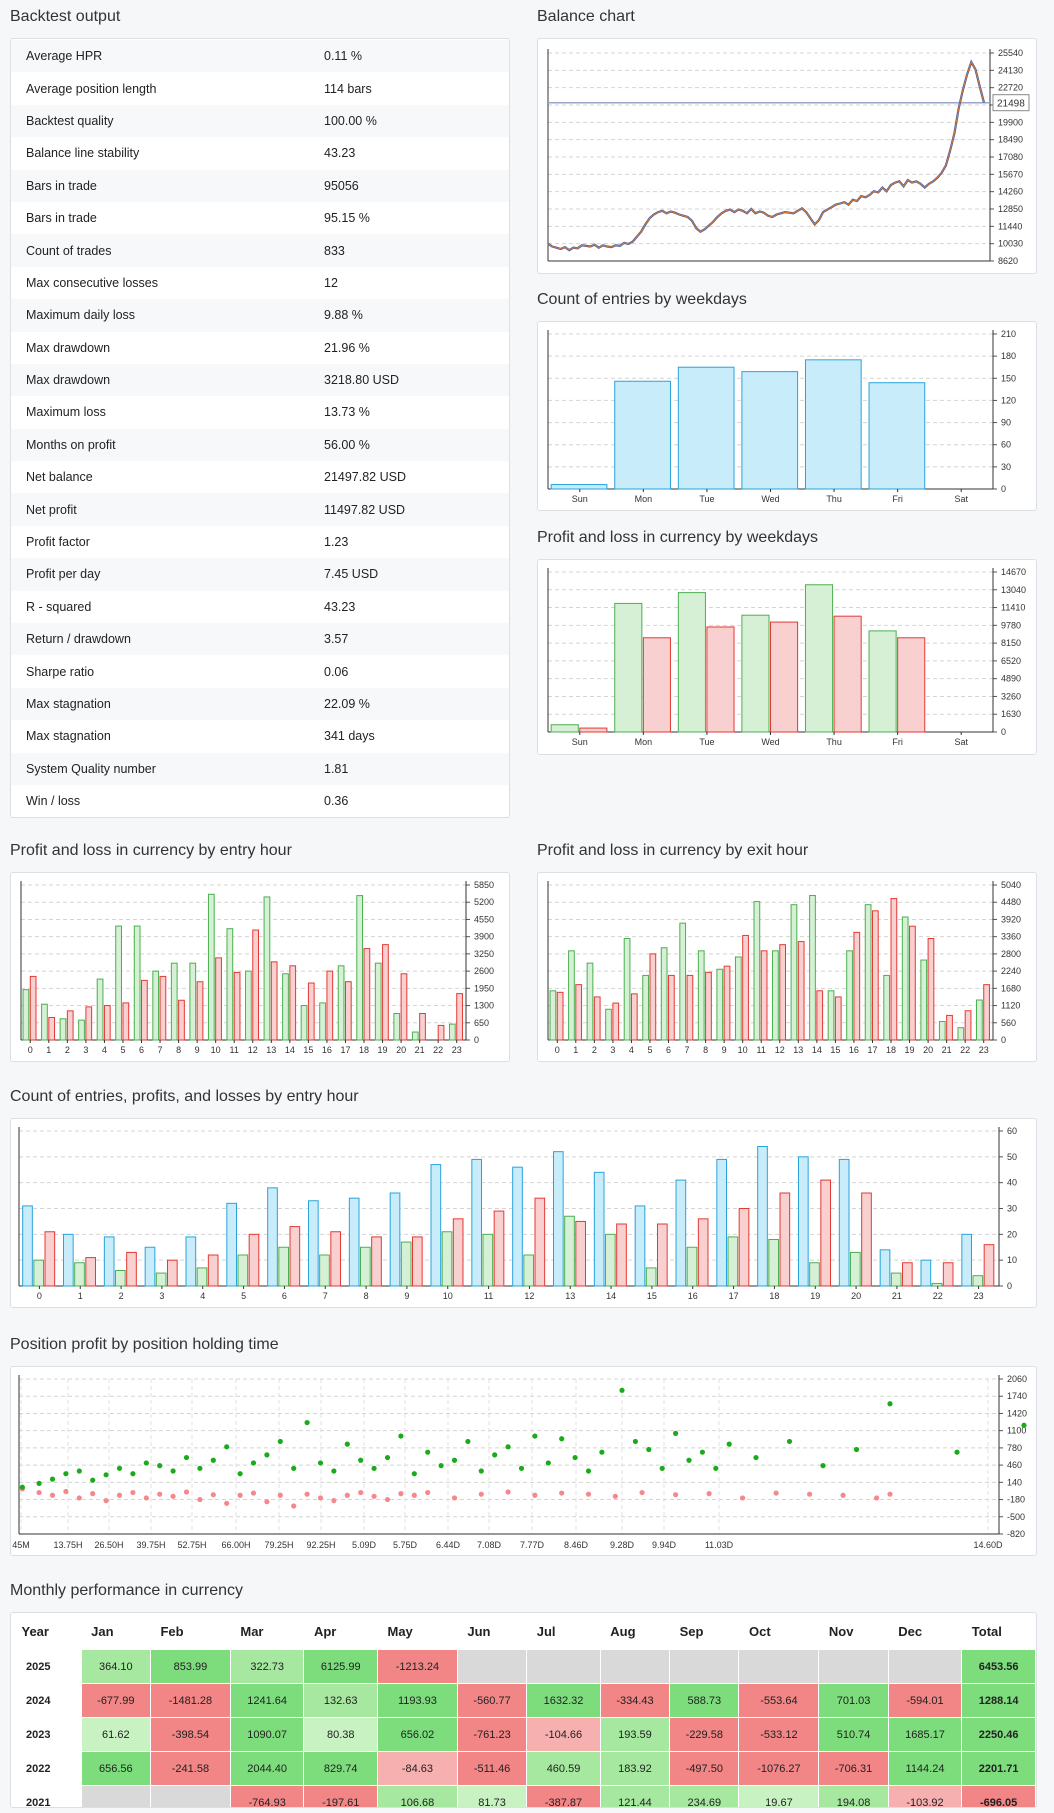 This screenshot has width=1054, height=1813. I want to click on metric-label: Average HPR, so click(64, 56).